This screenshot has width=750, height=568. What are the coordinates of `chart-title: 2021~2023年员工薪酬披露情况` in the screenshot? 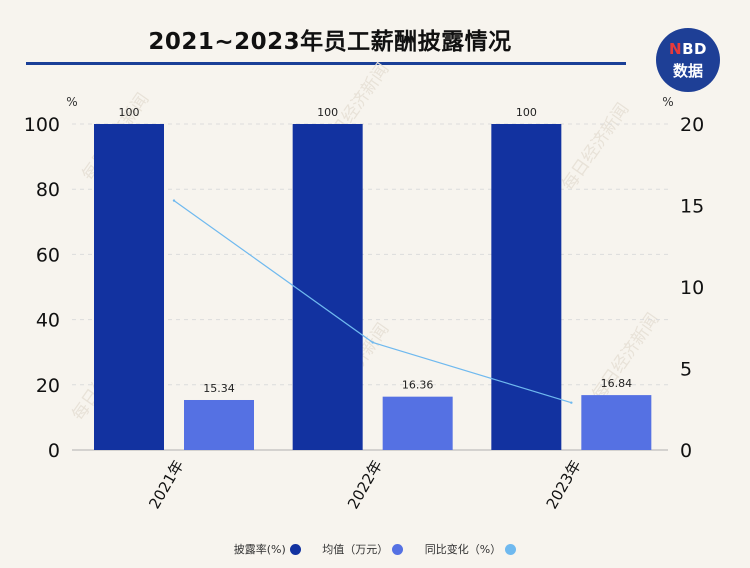 It's located at (330, 42).